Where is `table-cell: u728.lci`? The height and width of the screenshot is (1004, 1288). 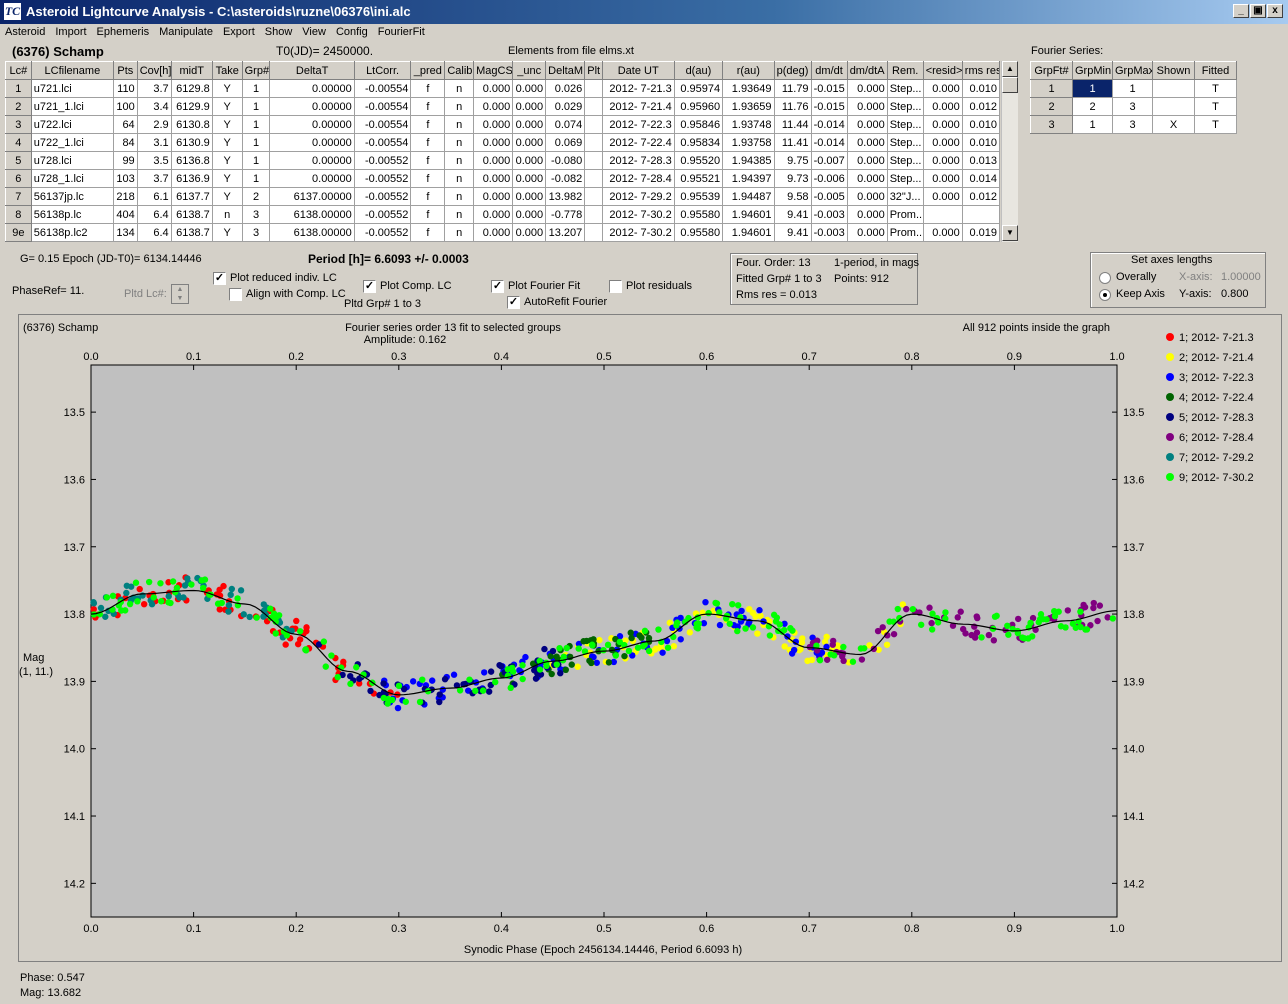
table-cell: u728.lci is located at coordinates (72, 160).